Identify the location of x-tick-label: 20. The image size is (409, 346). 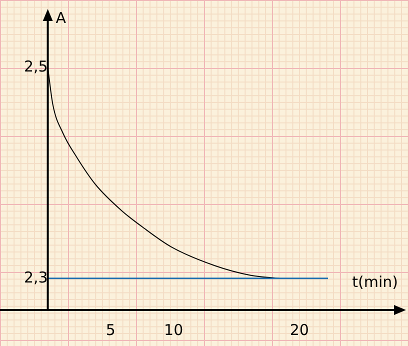
(299, 329).